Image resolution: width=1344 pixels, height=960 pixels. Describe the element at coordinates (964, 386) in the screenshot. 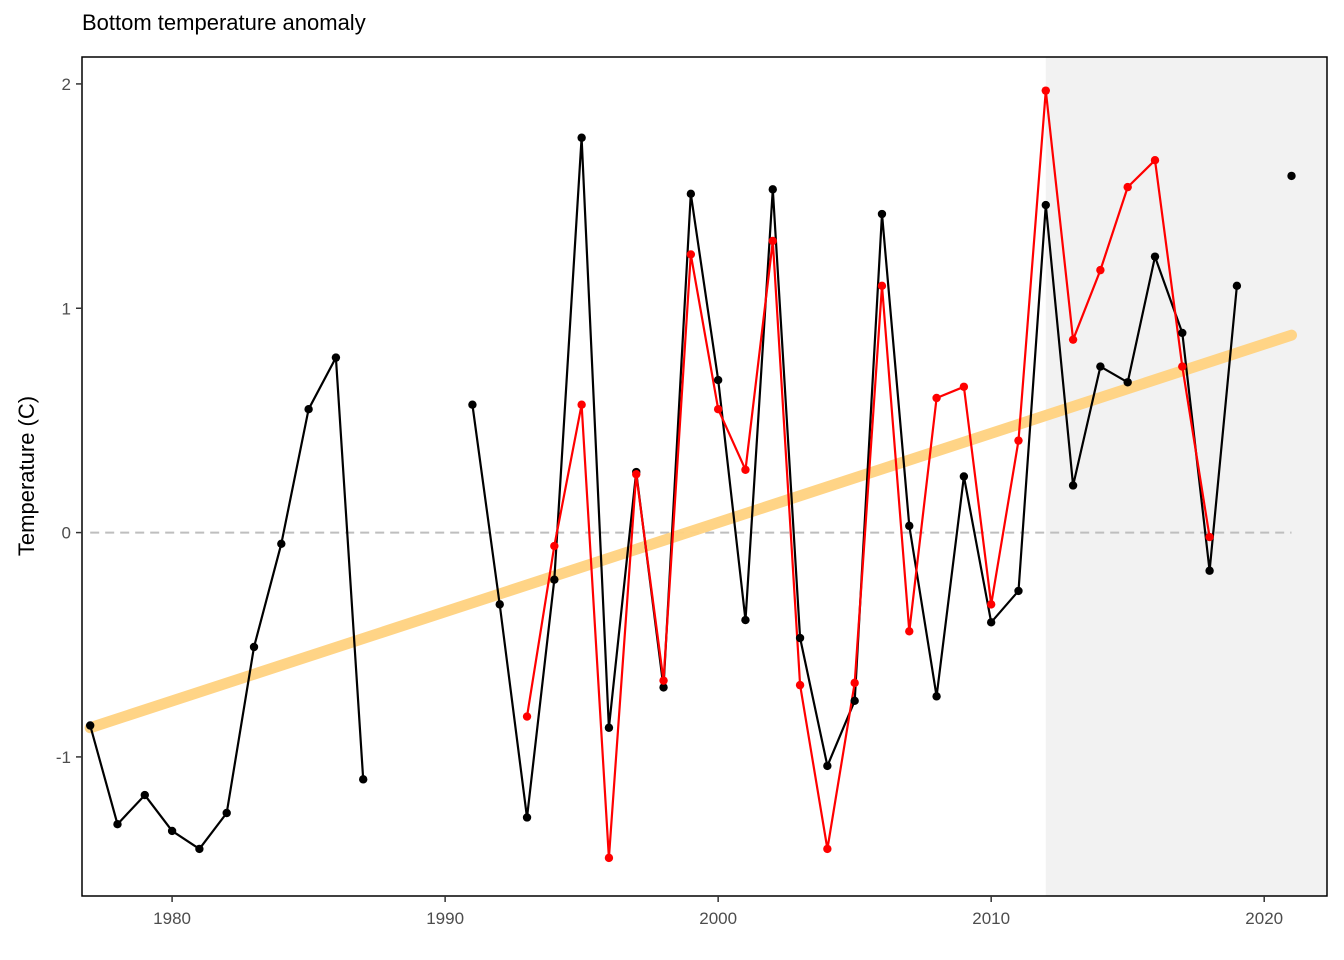

I see `series-2-point-2009` at that location.